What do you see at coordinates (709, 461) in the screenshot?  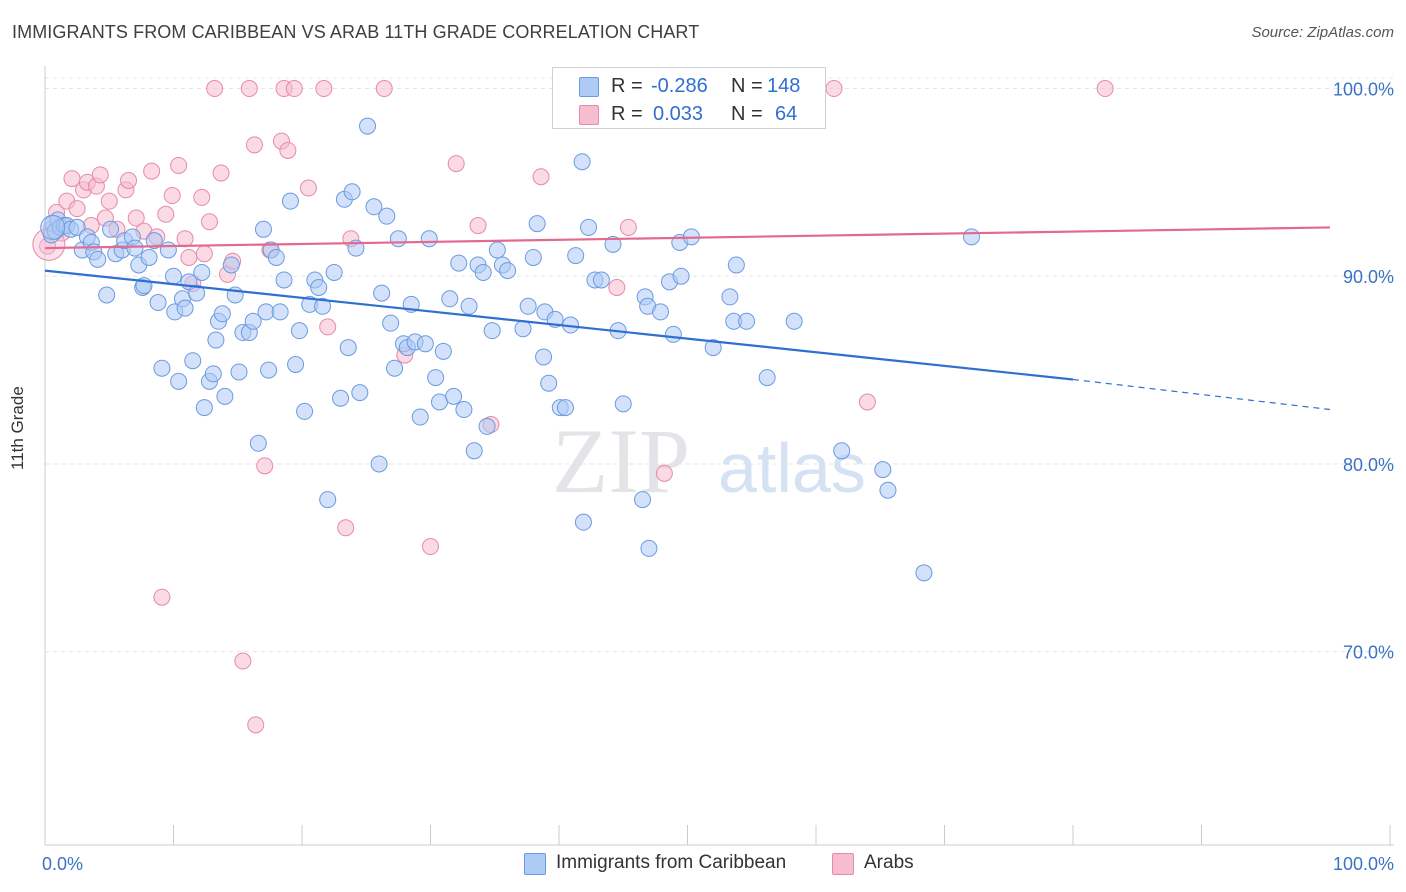 I see `watermark: ZIP atlas` at bounding box center [709, 461].